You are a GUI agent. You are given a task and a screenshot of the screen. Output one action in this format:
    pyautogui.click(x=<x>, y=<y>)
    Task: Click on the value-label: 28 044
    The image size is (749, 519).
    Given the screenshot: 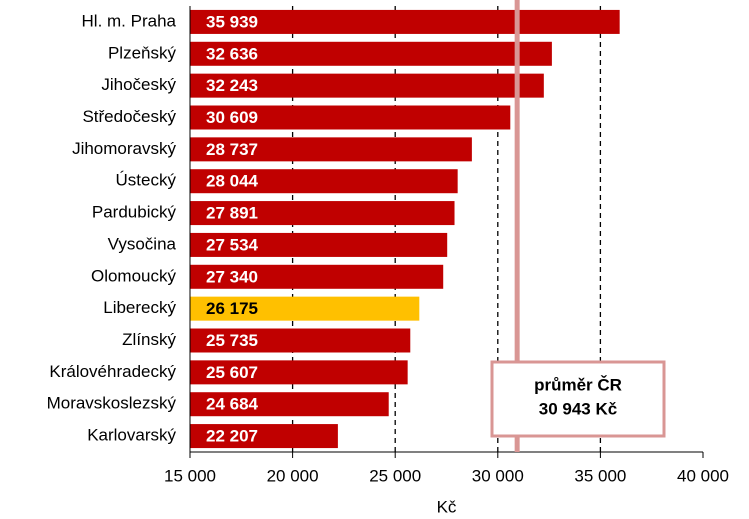 What is the action you would take?
    pyautogui.click(x=232, y=181)
    